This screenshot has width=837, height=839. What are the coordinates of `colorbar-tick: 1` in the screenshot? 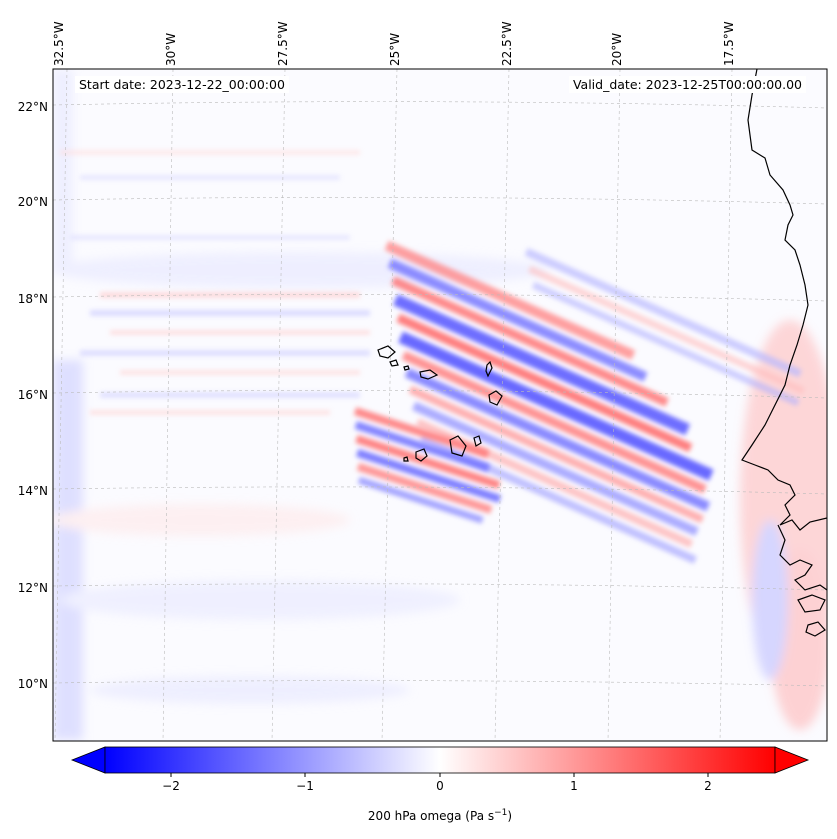 It's located at (574, 786).